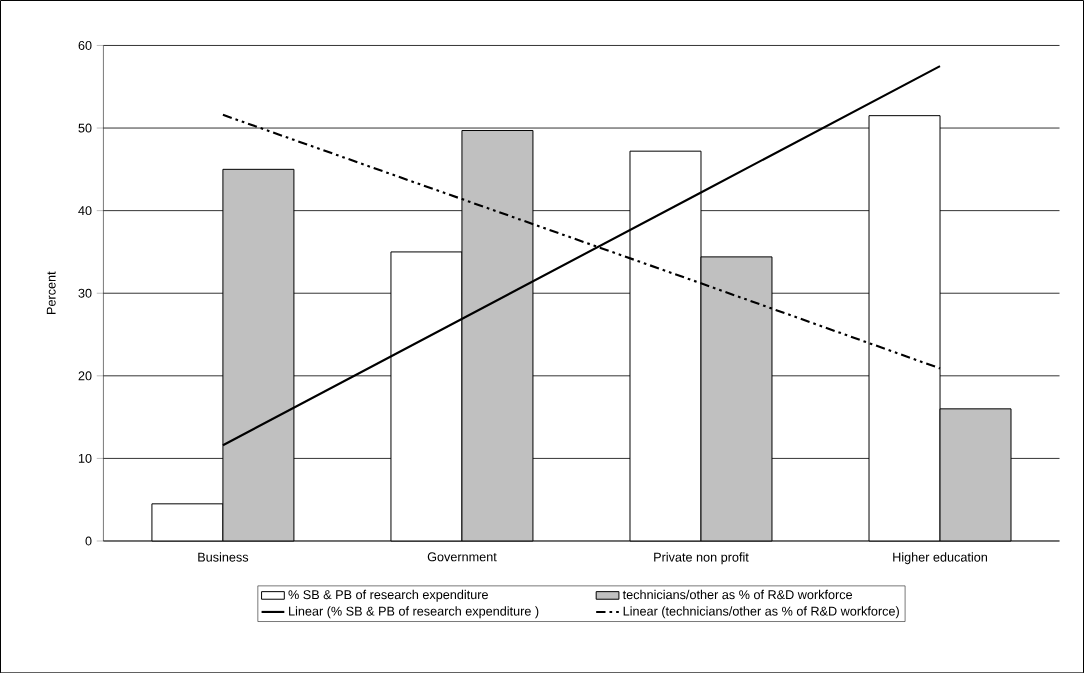  I want to click on y-tick-label: 20, so click(85, 376).